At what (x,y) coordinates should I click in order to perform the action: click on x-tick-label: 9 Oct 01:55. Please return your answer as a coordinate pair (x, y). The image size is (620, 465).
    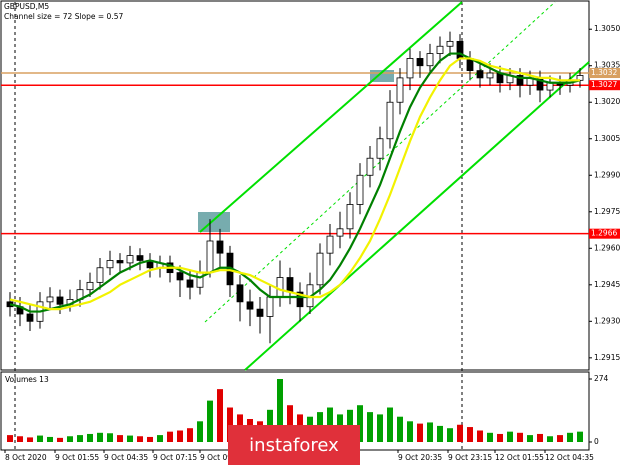
    Looking at the image, I should click on (77, 457).